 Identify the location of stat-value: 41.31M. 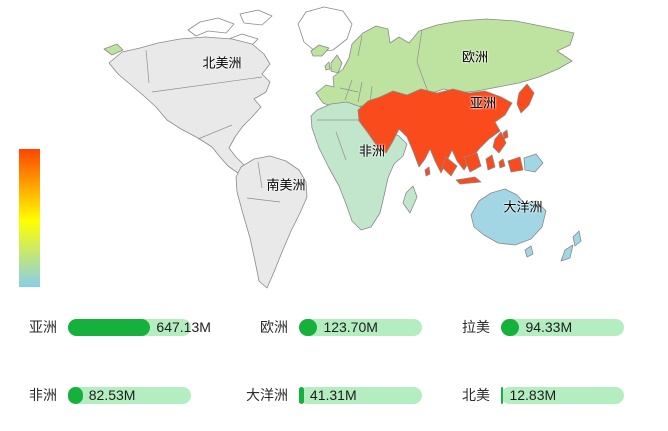
(333, 395).